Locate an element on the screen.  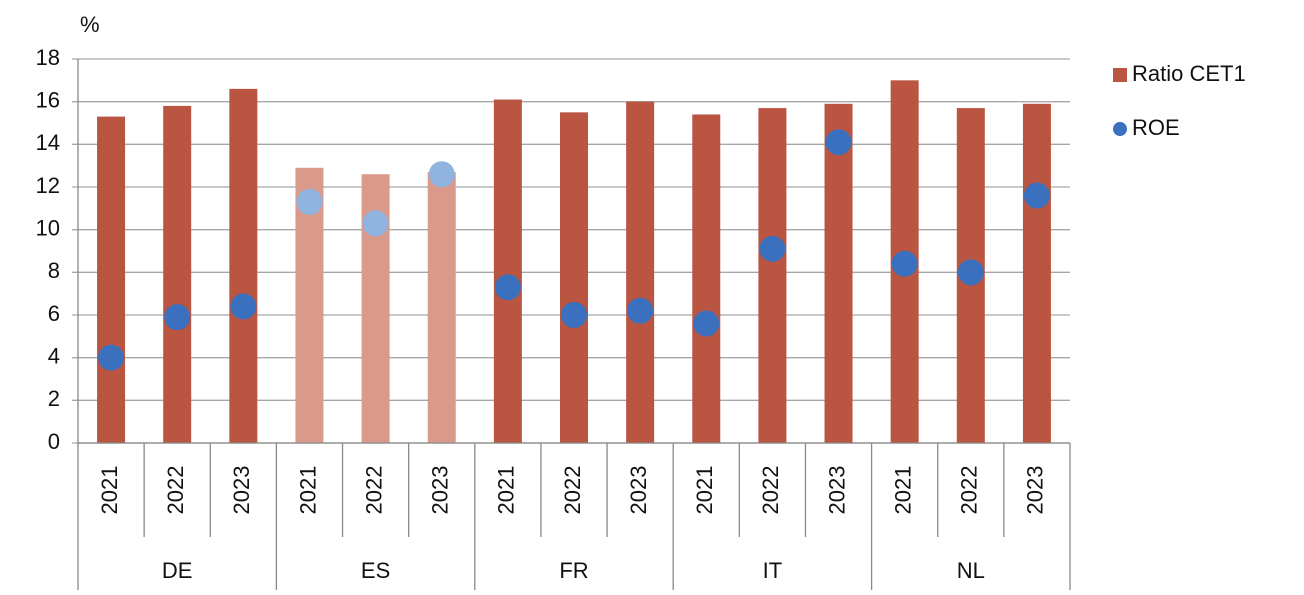
y-axis-label: % is located at coordinates (90, 24).